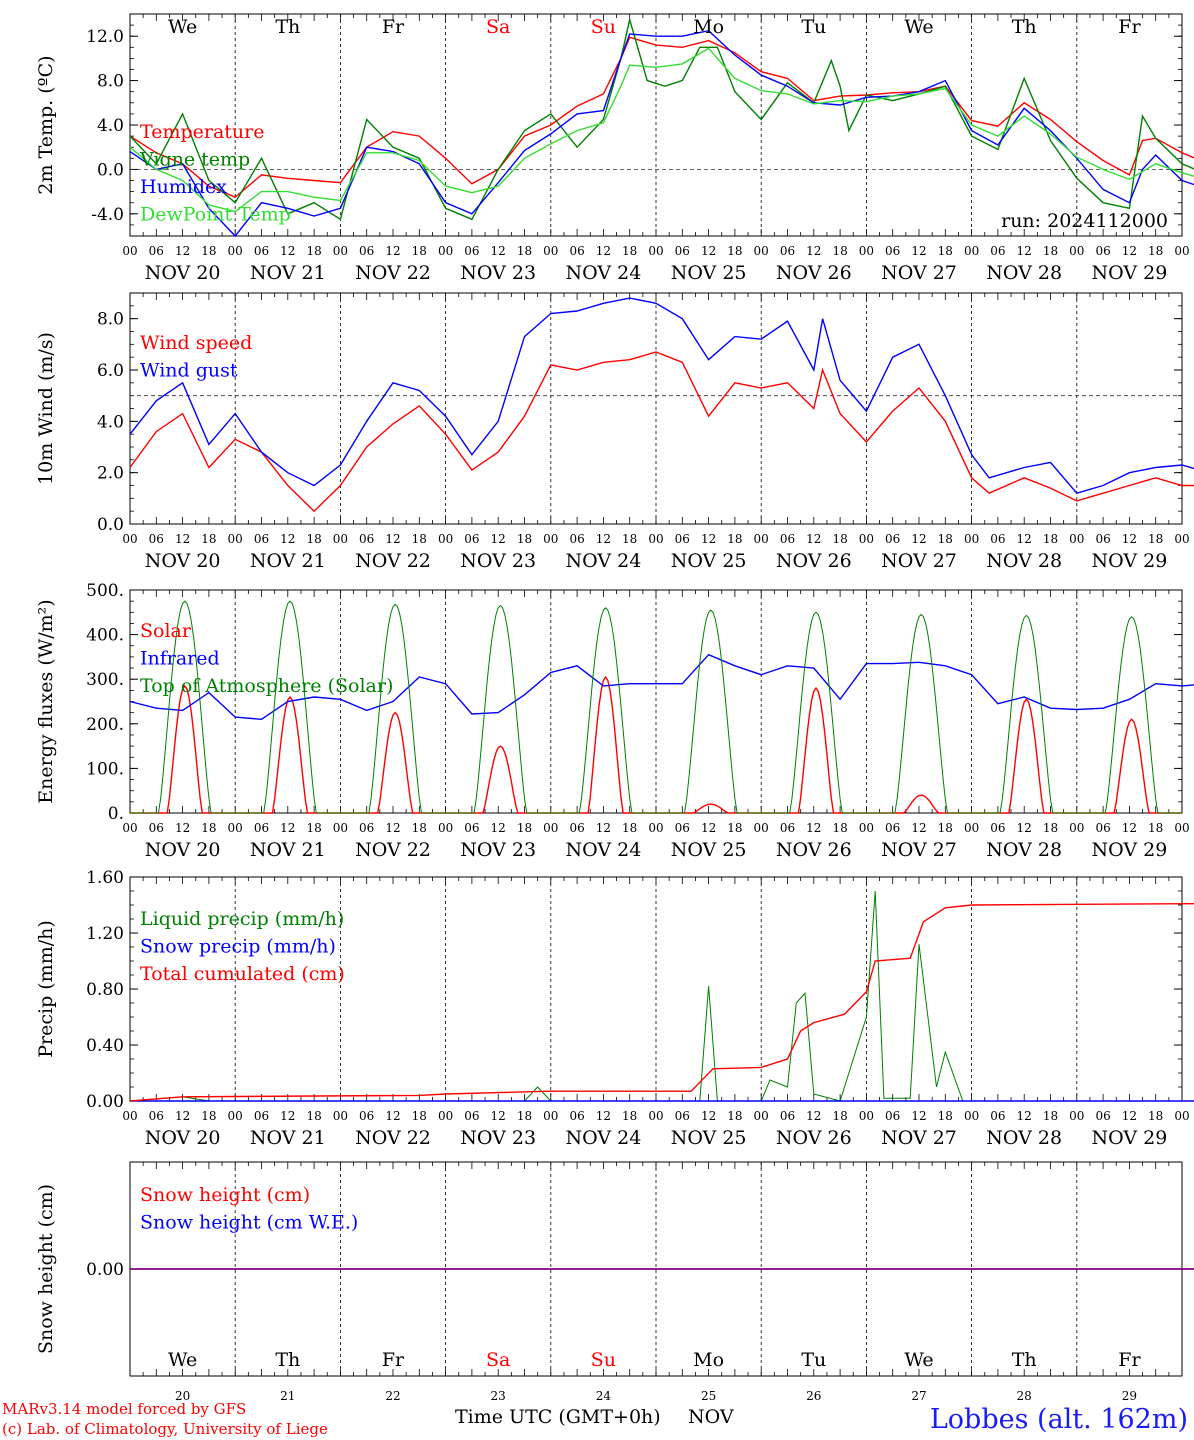 The height and width of the screenshot is (1440, 1194). Describe the element at coordinates (183, 1138) in the screenshot. I see `date-label: NOV 20` at that location.